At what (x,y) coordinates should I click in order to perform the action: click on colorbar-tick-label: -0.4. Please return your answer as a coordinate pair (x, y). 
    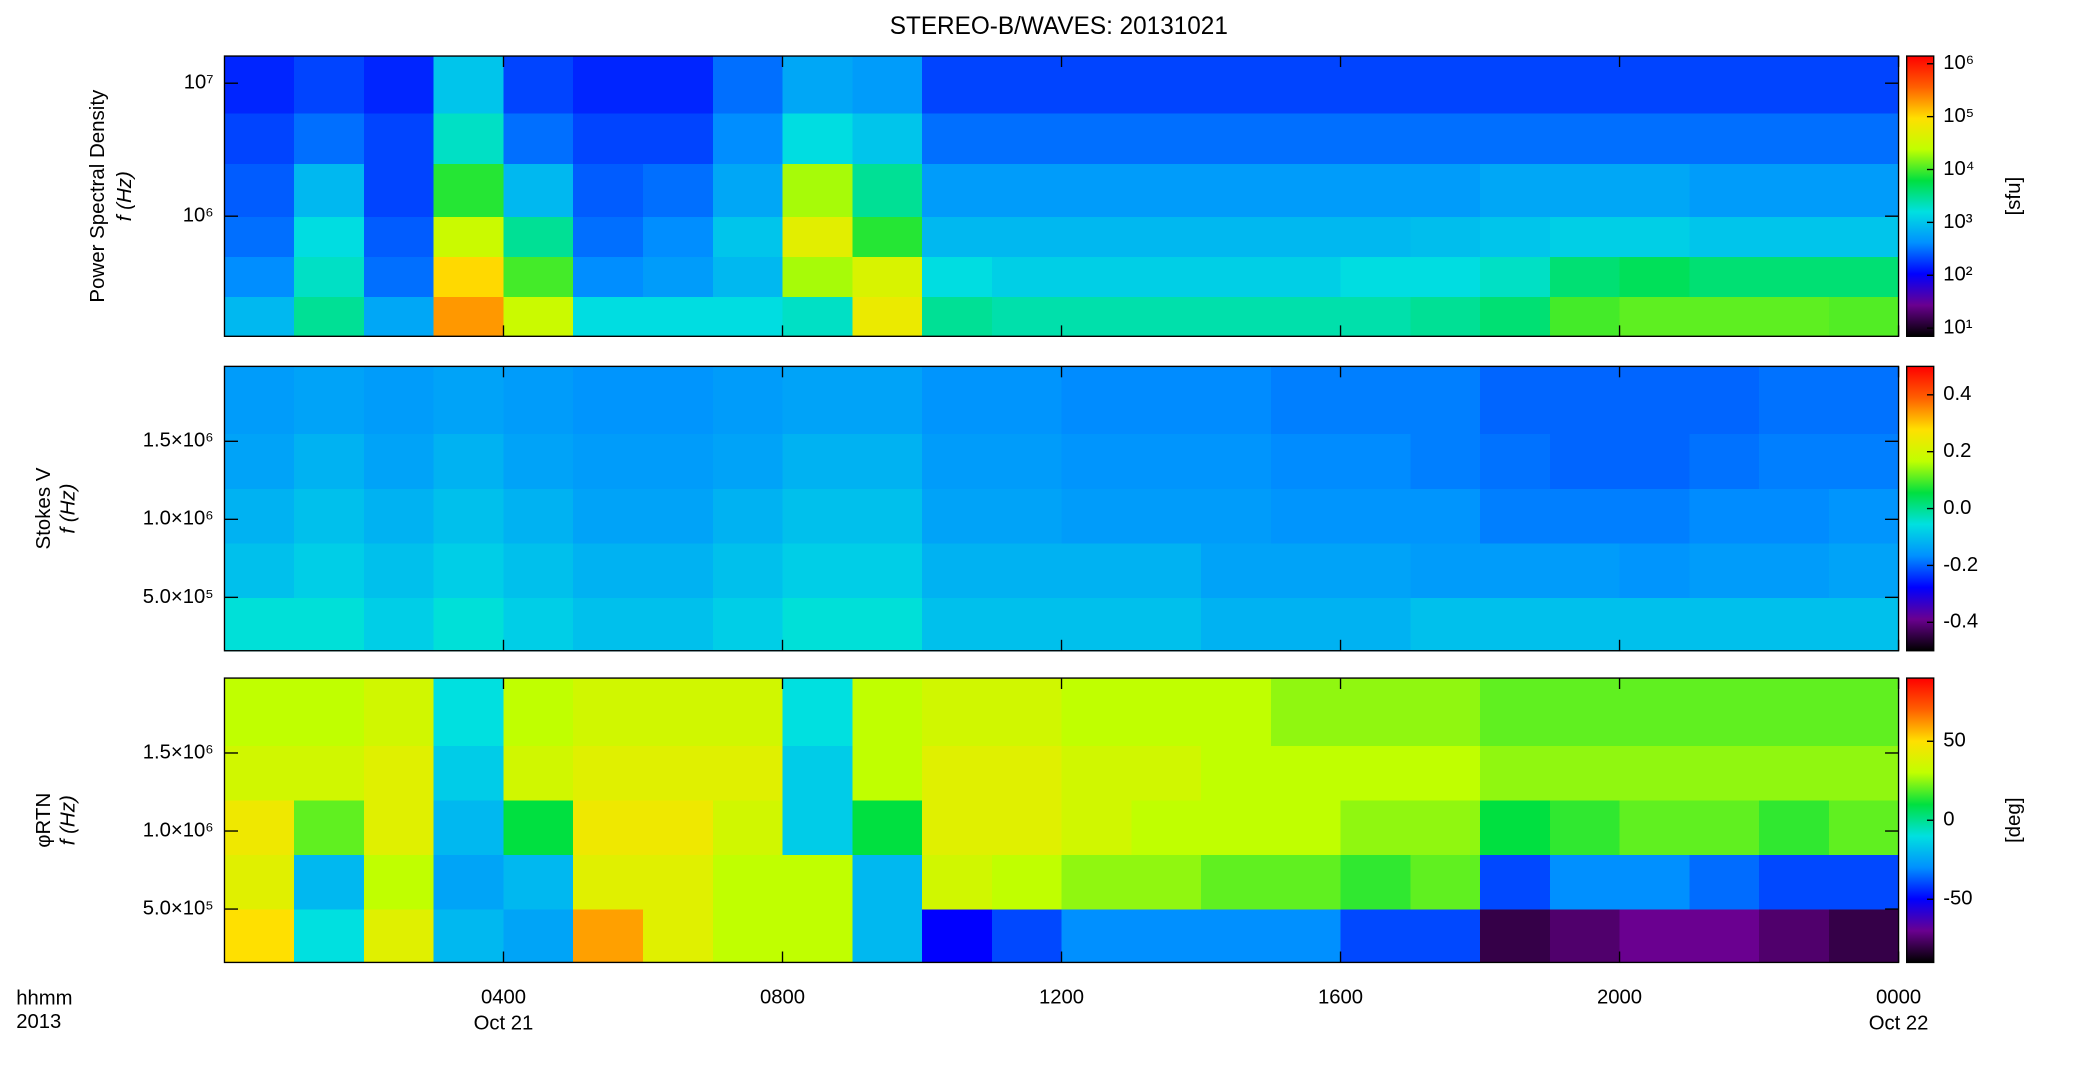
    Looking at the image, I should click on (1960, 622).